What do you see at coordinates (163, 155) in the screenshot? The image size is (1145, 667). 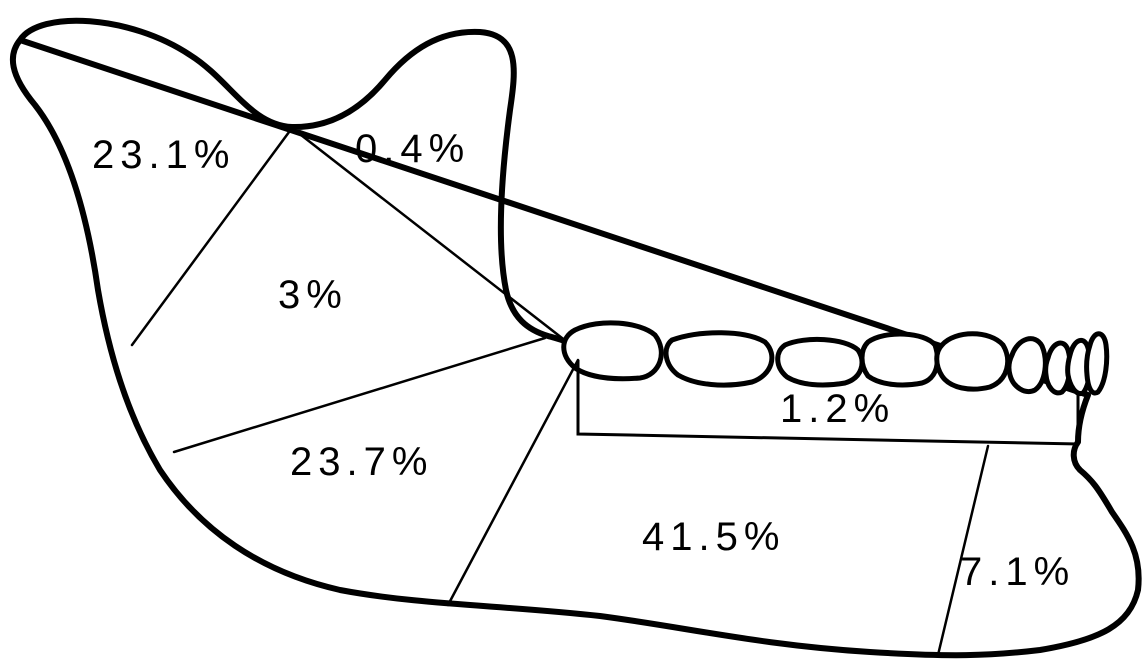 I see `condyle-region-label: 23.1%` at bounding box center [163, 155].